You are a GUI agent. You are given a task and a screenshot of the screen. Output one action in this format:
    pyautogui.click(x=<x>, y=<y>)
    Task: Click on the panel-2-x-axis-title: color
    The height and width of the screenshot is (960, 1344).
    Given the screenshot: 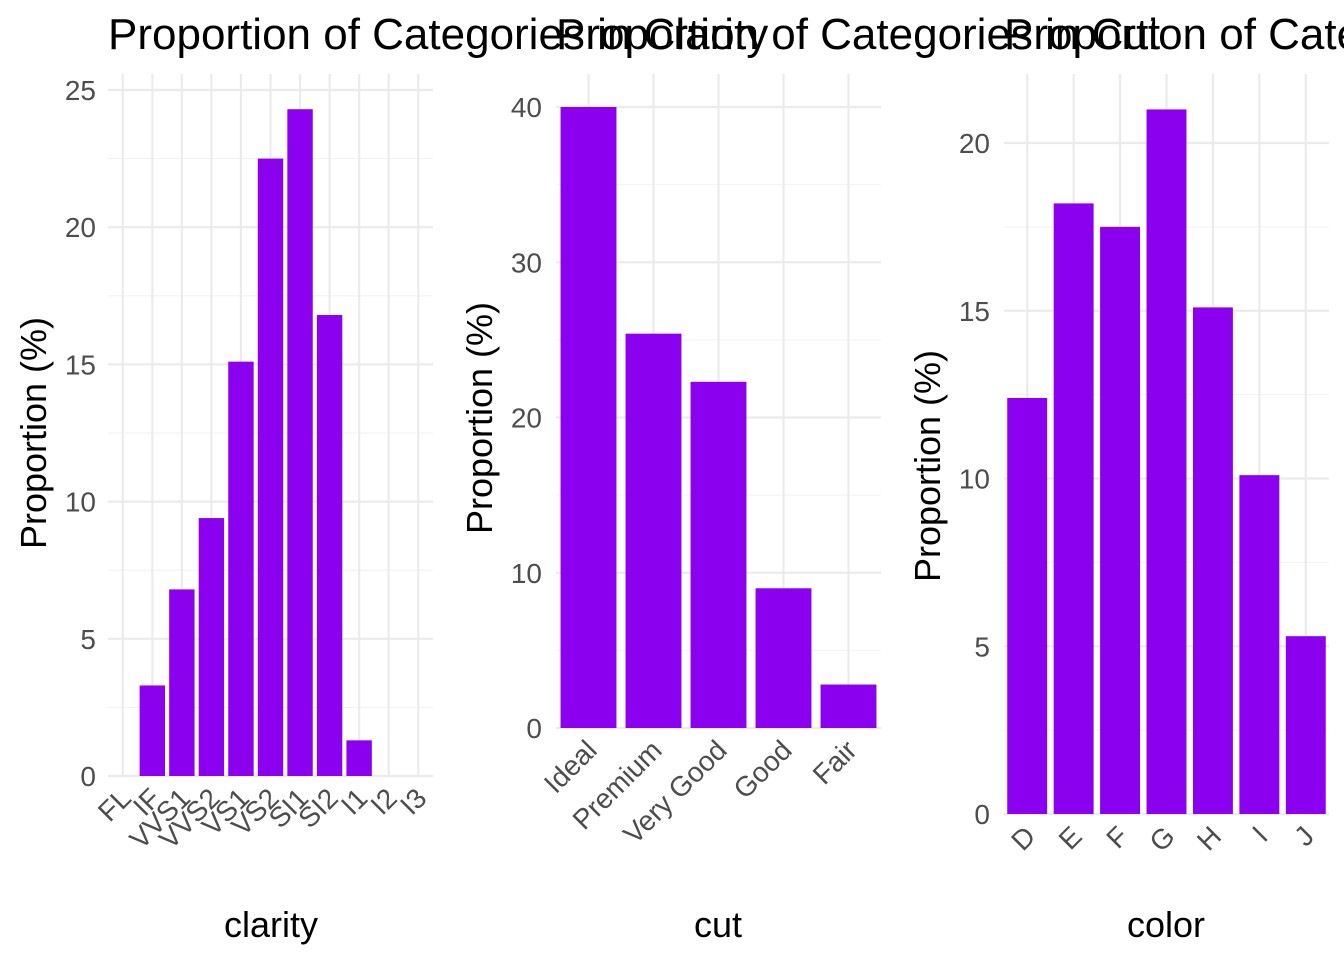 What is the action you would take?
    pyautogui.click(x=1166, y=924)
    